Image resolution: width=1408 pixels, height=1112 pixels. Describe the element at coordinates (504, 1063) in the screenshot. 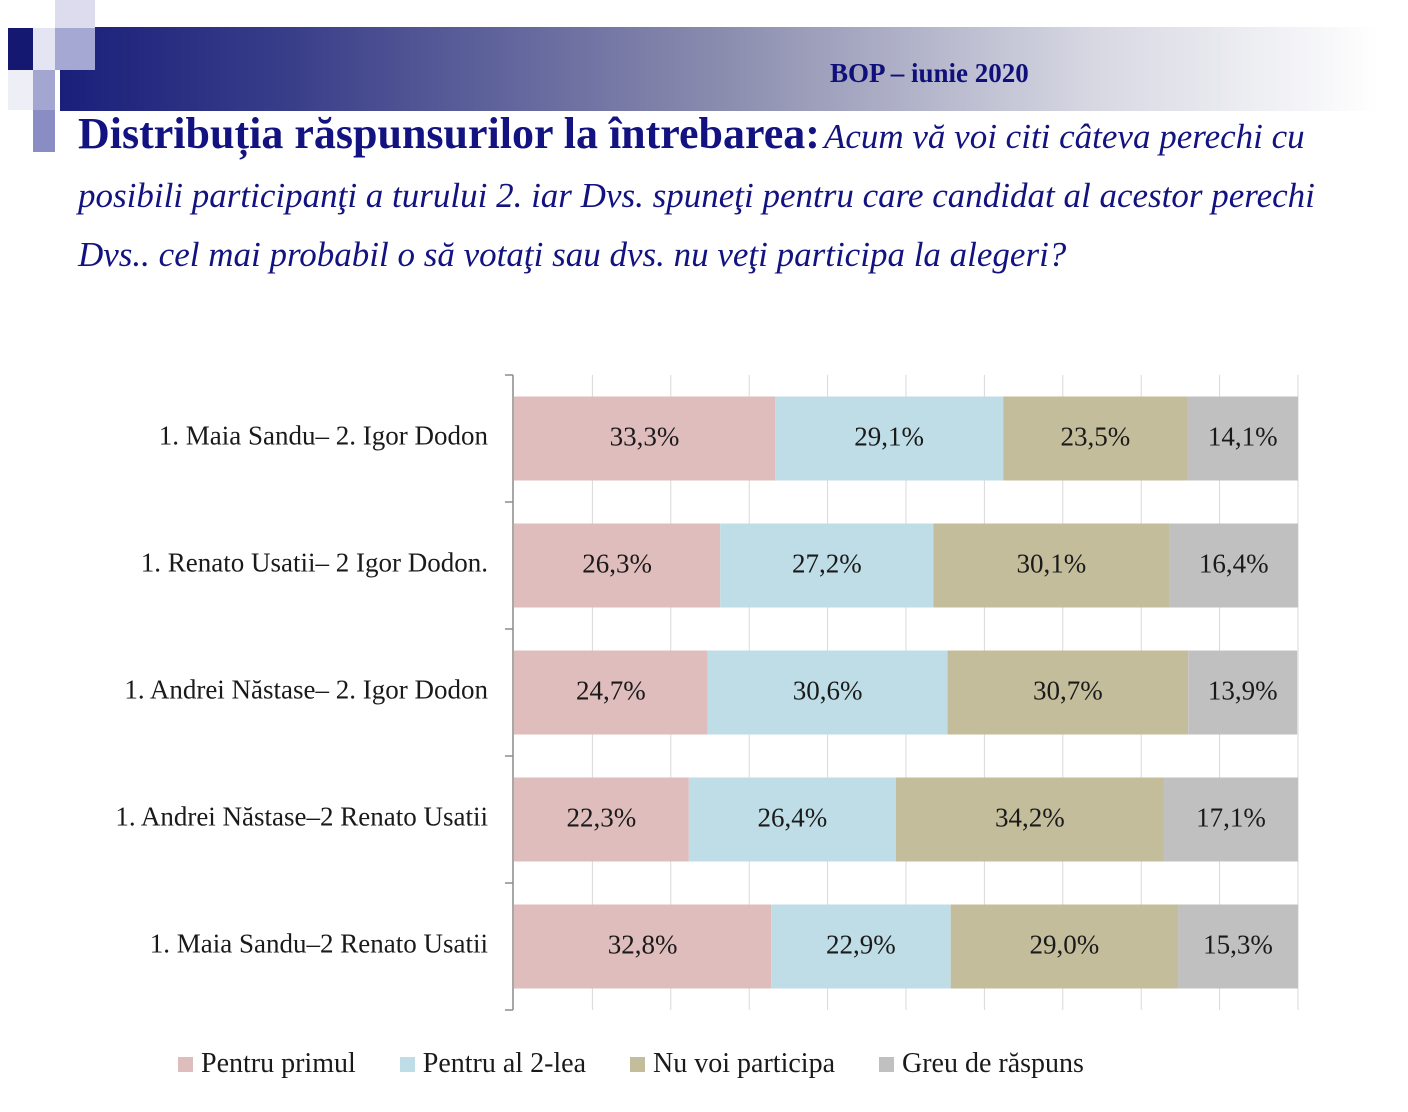

I see `legend-label: Pentru al 2-lea` at that location.